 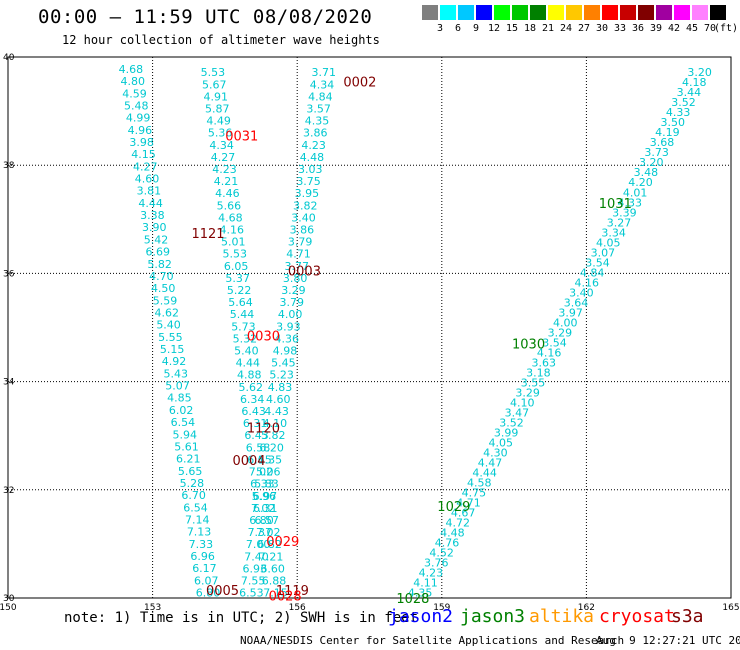 I want to click on time-label: 1120, so click(x=263, y=429).